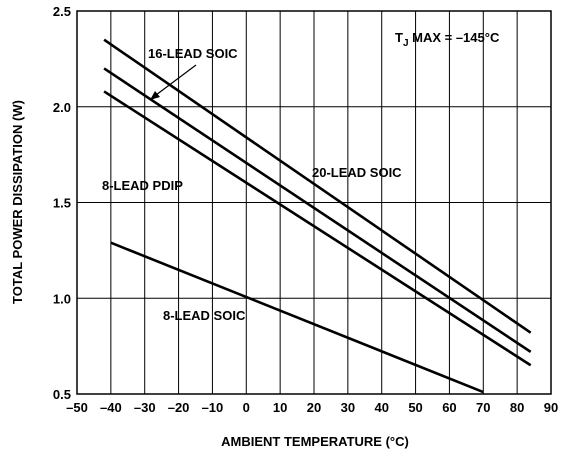 The image size is (566, 454). Describe the element at coordinates (62, 394) in the screenshot. I see `y-tick-label: 0.5` at that location.